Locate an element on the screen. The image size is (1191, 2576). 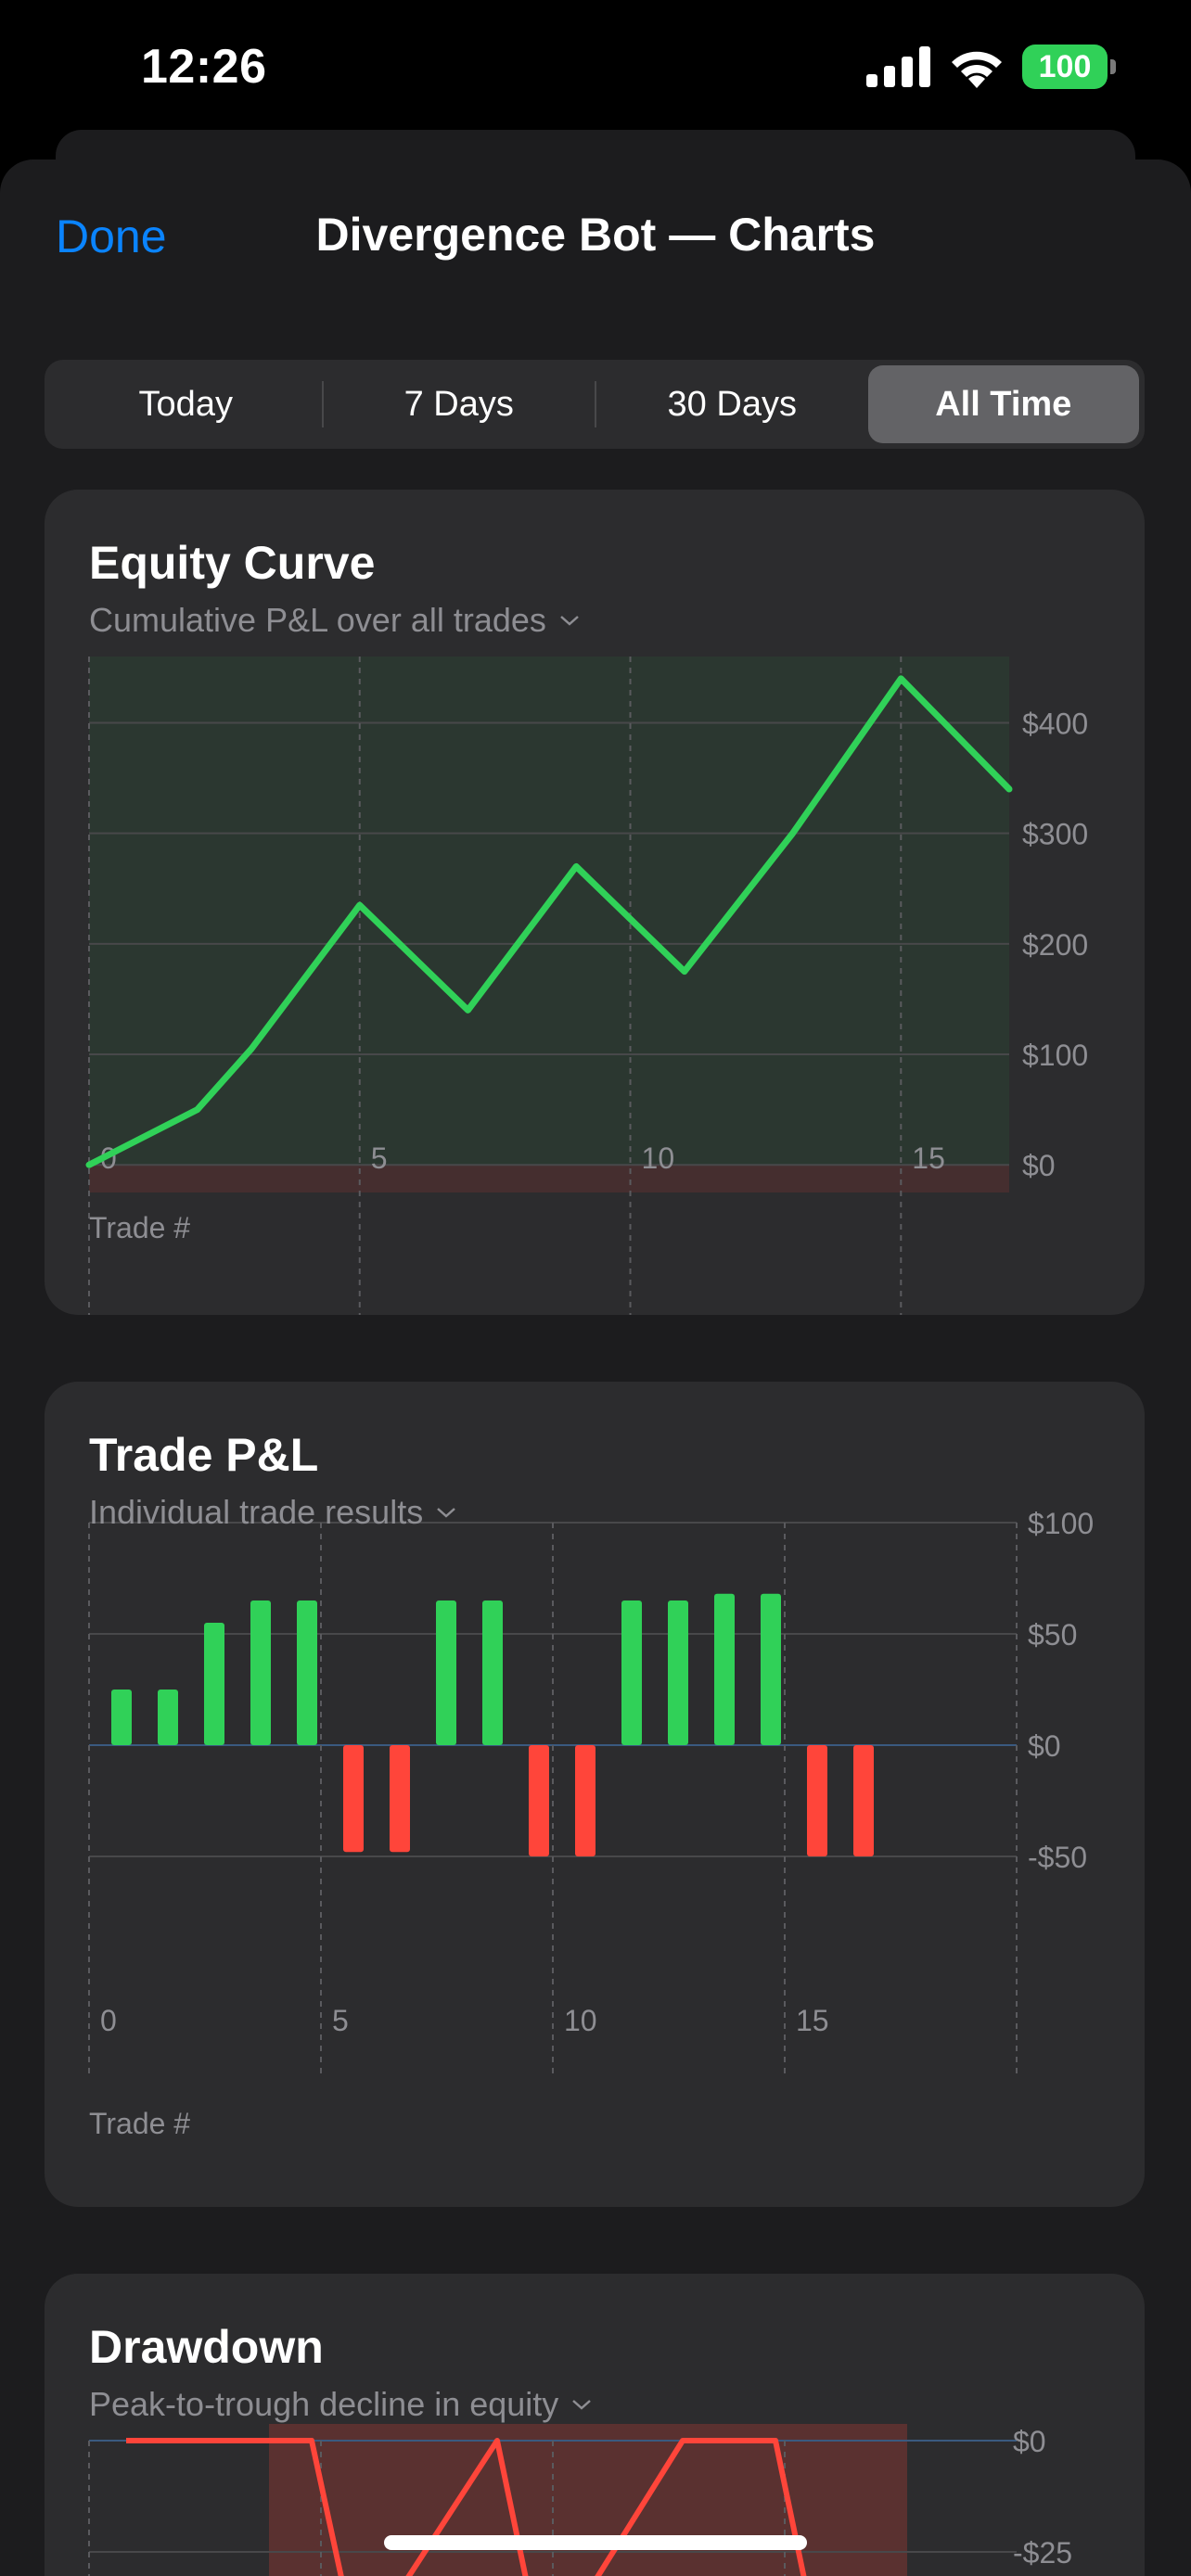
battery-nub is located at coordinates (1113, 66).